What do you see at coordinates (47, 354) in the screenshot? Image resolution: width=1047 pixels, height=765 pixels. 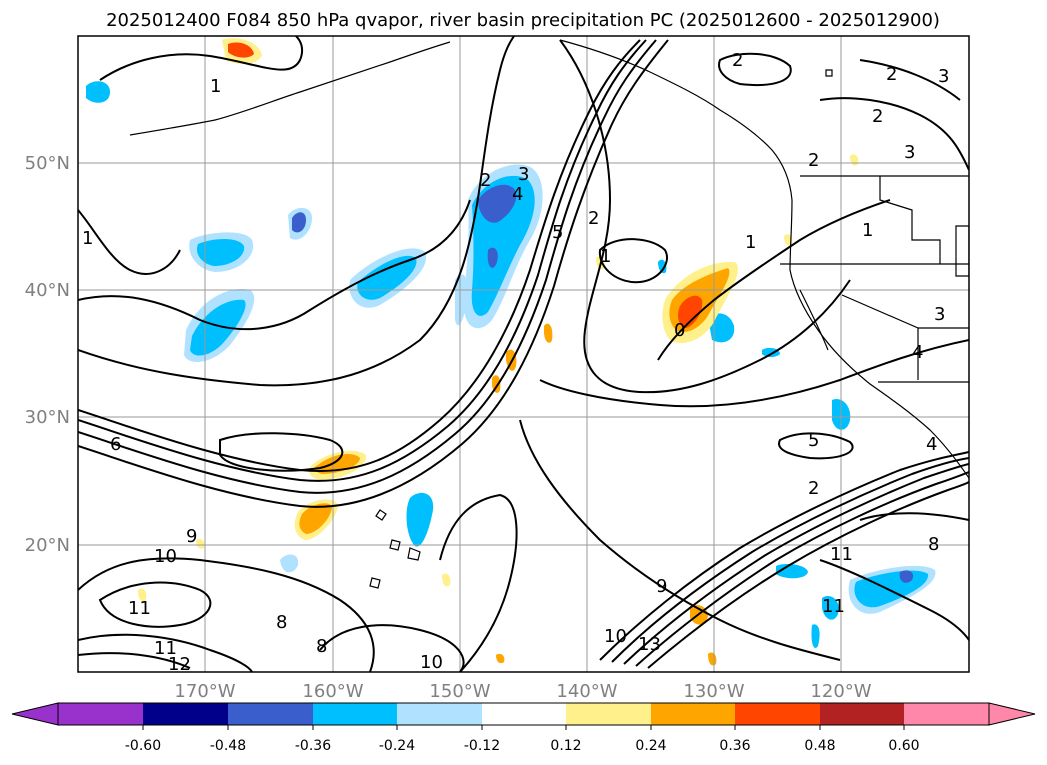 I see `latitude-labels: 50°N 40°N 30°N 20°N` at bounding box center [47, 354].